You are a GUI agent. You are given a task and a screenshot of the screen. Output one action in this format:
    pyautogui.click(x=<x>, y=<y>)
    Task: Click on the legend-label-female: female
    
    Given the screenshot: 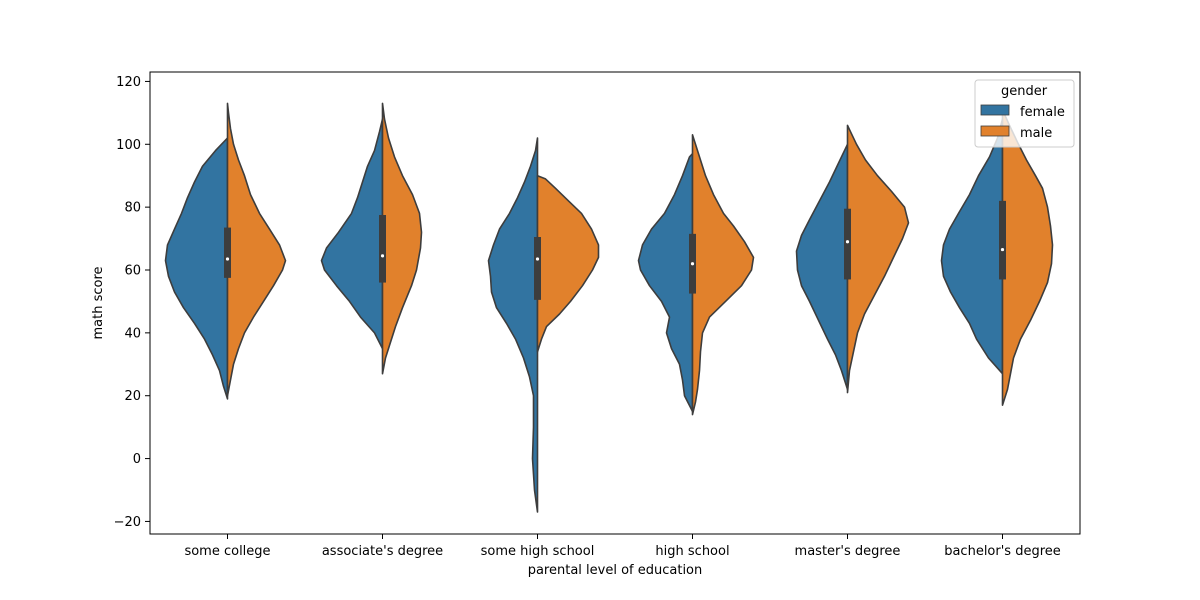 What is the action you would take?
    pyautogui.click(x=1042, y=112)
    